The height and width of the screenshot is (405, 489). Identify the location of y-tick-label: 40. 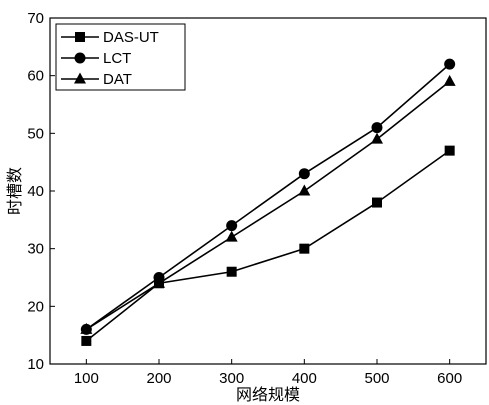
(35, 191).